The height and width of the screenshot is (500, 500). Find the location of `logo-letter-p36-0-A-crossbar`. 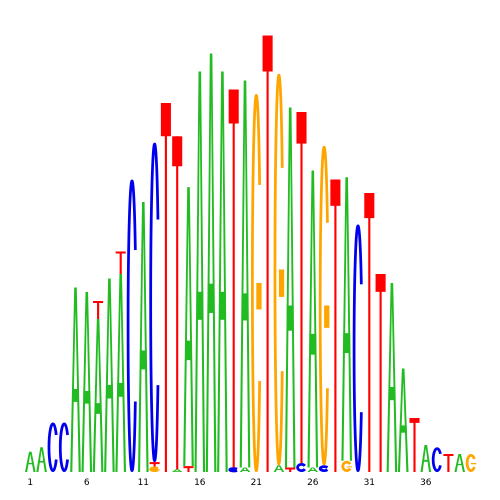

logo-letter-p36-0-A-crossbar is located at coordinates (426, 460).